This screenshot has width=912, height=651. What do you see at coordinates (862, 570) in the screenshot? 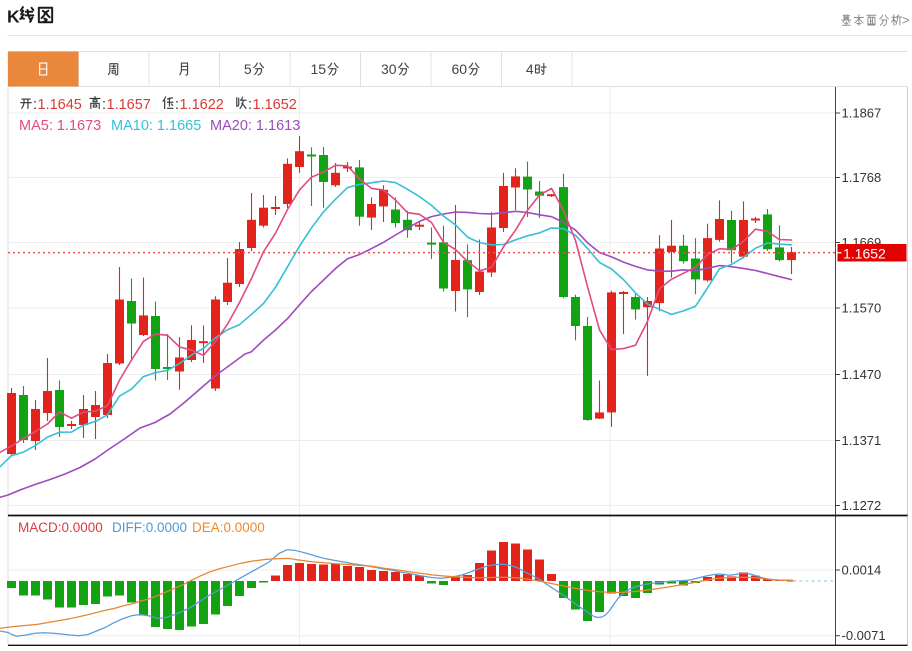
I see `svg-text: 0.0014` at bounding box center [862, 570].